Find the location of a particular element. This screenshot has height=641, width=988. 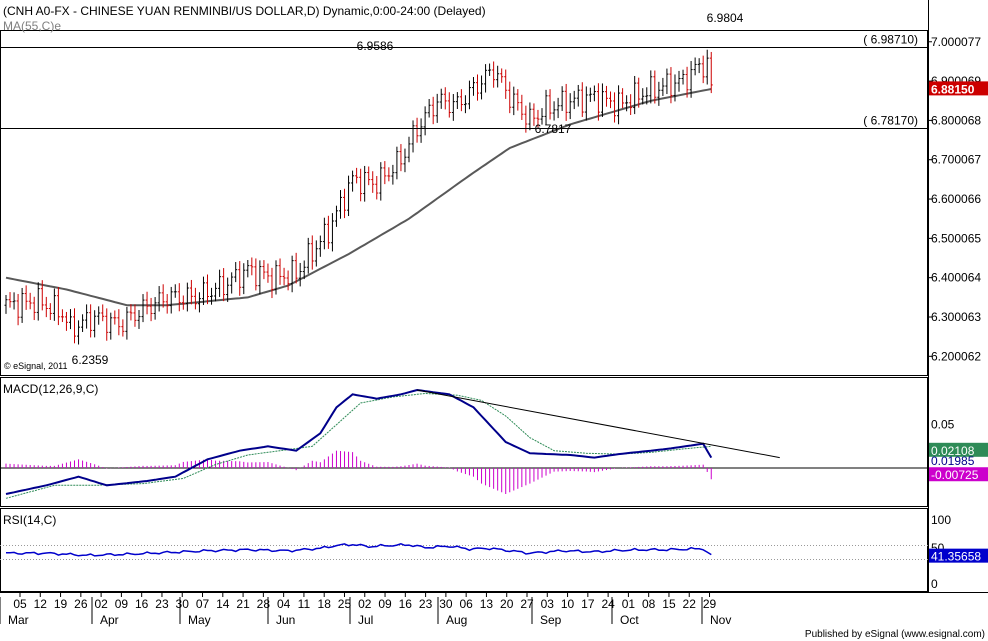

rsi-series is located at coordinates (358, 550).